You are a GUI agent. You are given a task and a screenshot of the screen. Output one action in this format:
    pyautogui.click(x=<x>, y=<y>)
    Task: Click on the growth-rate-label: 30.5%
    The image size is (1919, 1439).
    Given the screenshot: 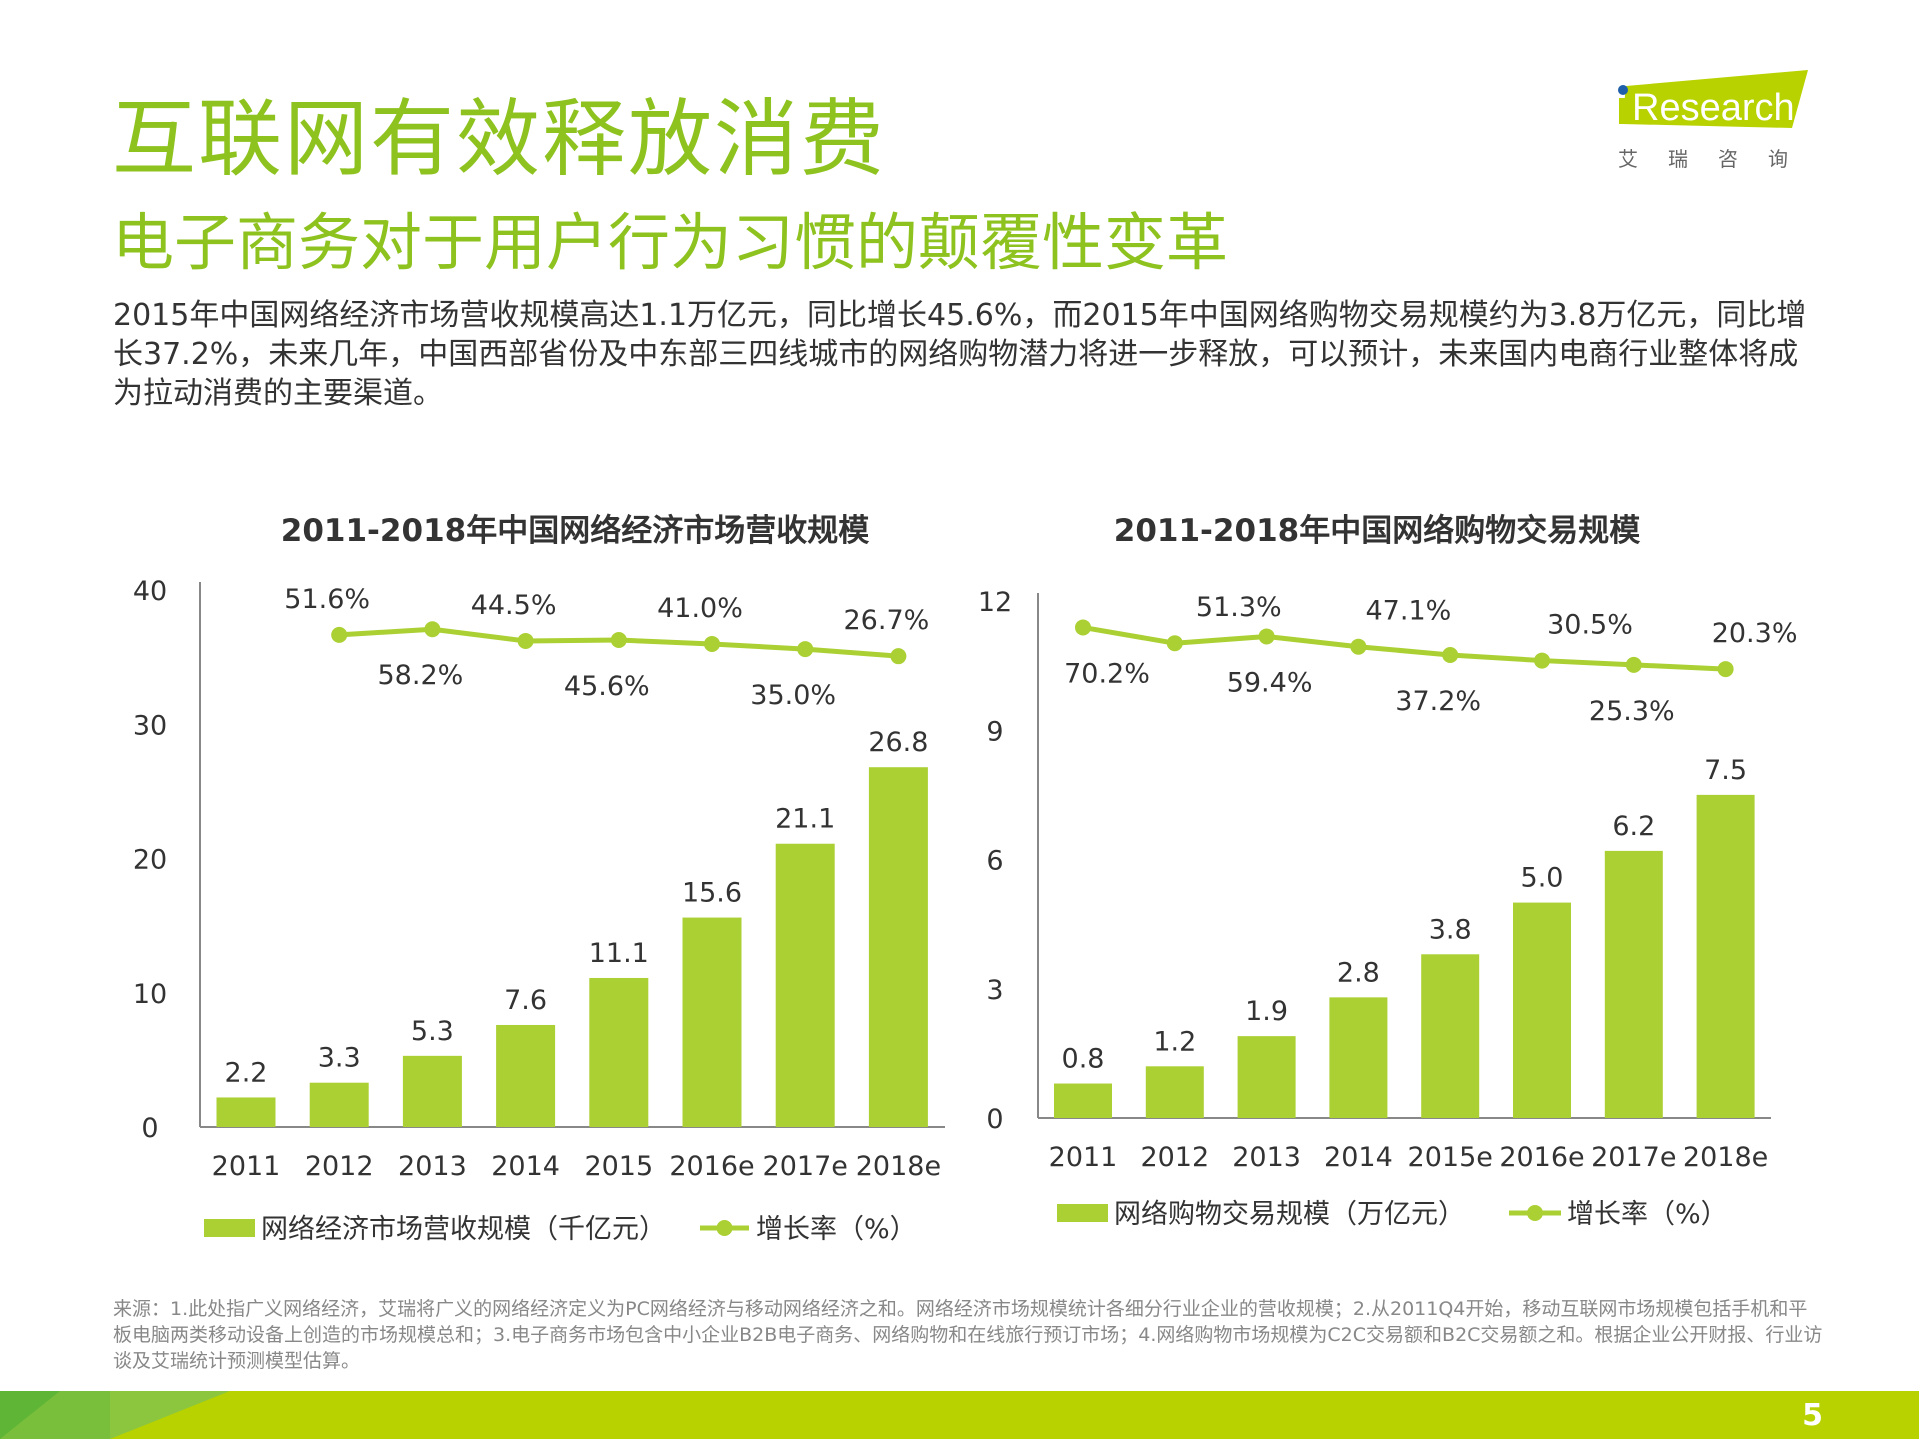 What is the action you would take?
    pyautogui.click(x=1590, y=625)
    